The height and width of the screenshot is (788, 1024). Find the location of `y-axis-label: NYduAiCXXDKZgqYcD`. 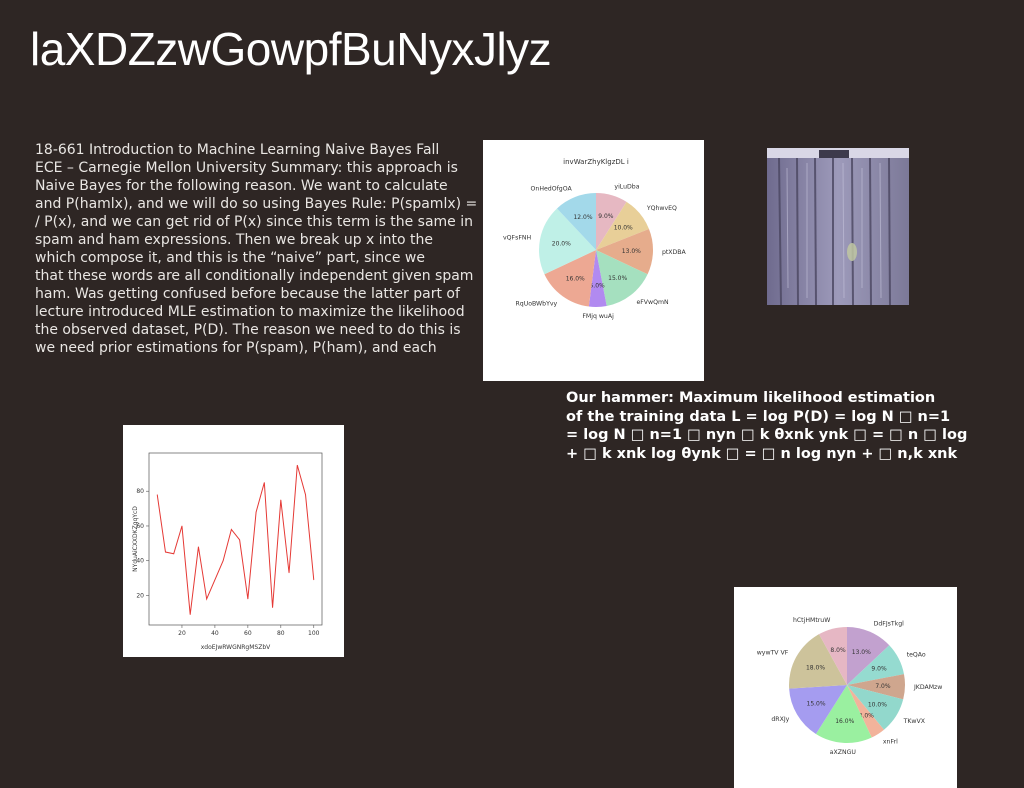

y-axis-label: NYduAiCXXDKZgqYcD is located at coordinates (135, 539).